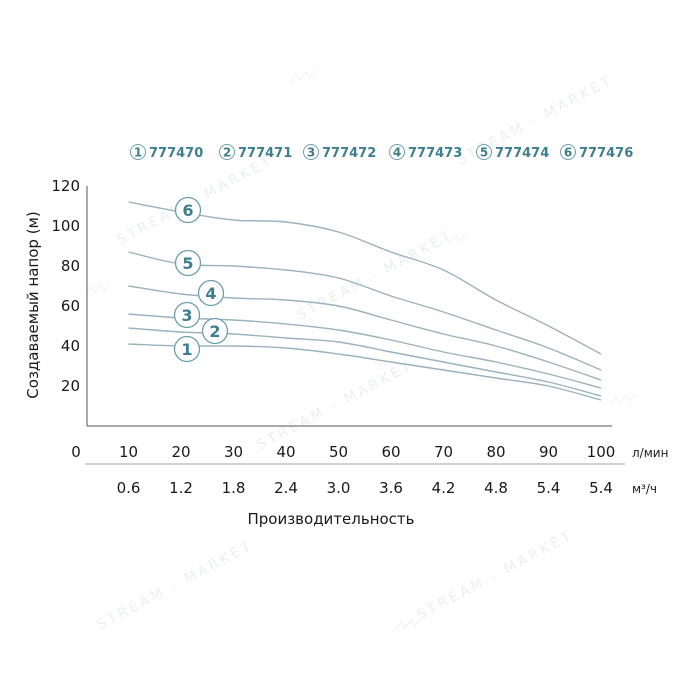 This screenshot has height=700, width=700. I want to click on legend-item-6: 6 777476, so click(596, 152).